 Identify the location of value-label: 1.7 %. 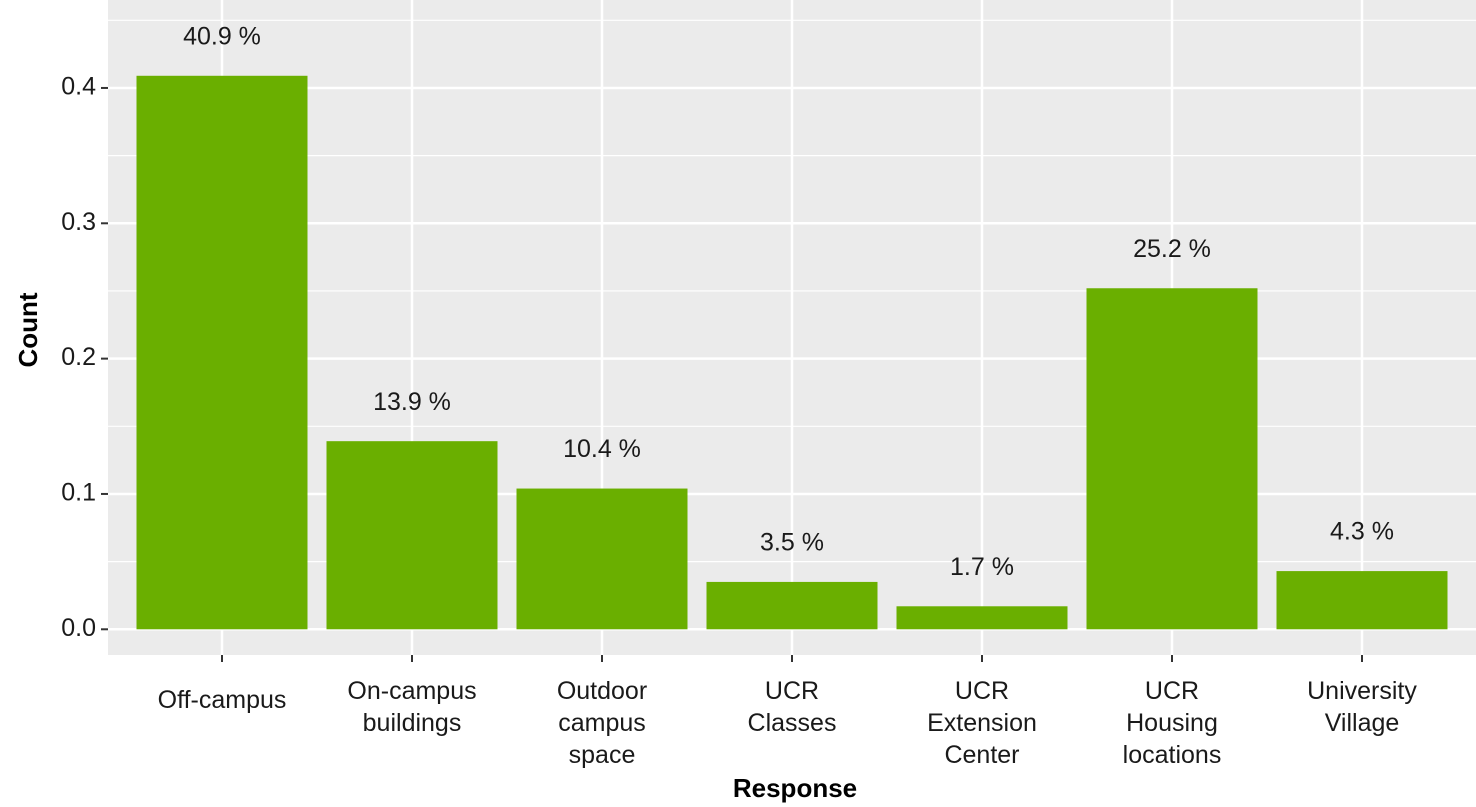
(982, 567).